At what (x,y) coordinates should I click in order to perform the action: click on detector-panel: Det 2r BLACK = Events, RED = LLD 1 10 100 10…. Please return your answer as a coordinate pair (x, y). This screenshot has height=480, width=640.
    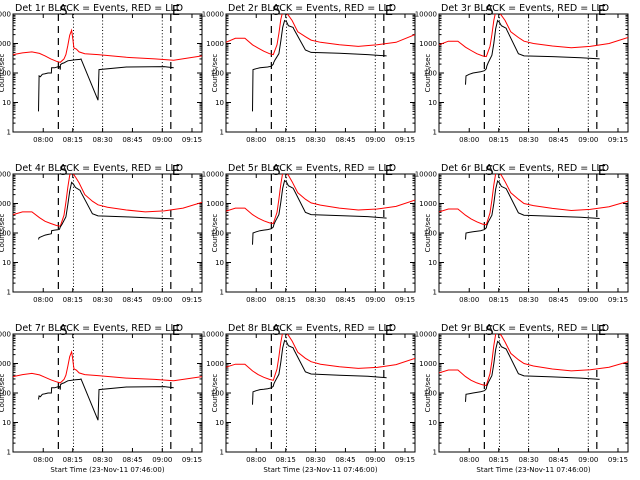
    Looking at the image, I should click on (309, 73).